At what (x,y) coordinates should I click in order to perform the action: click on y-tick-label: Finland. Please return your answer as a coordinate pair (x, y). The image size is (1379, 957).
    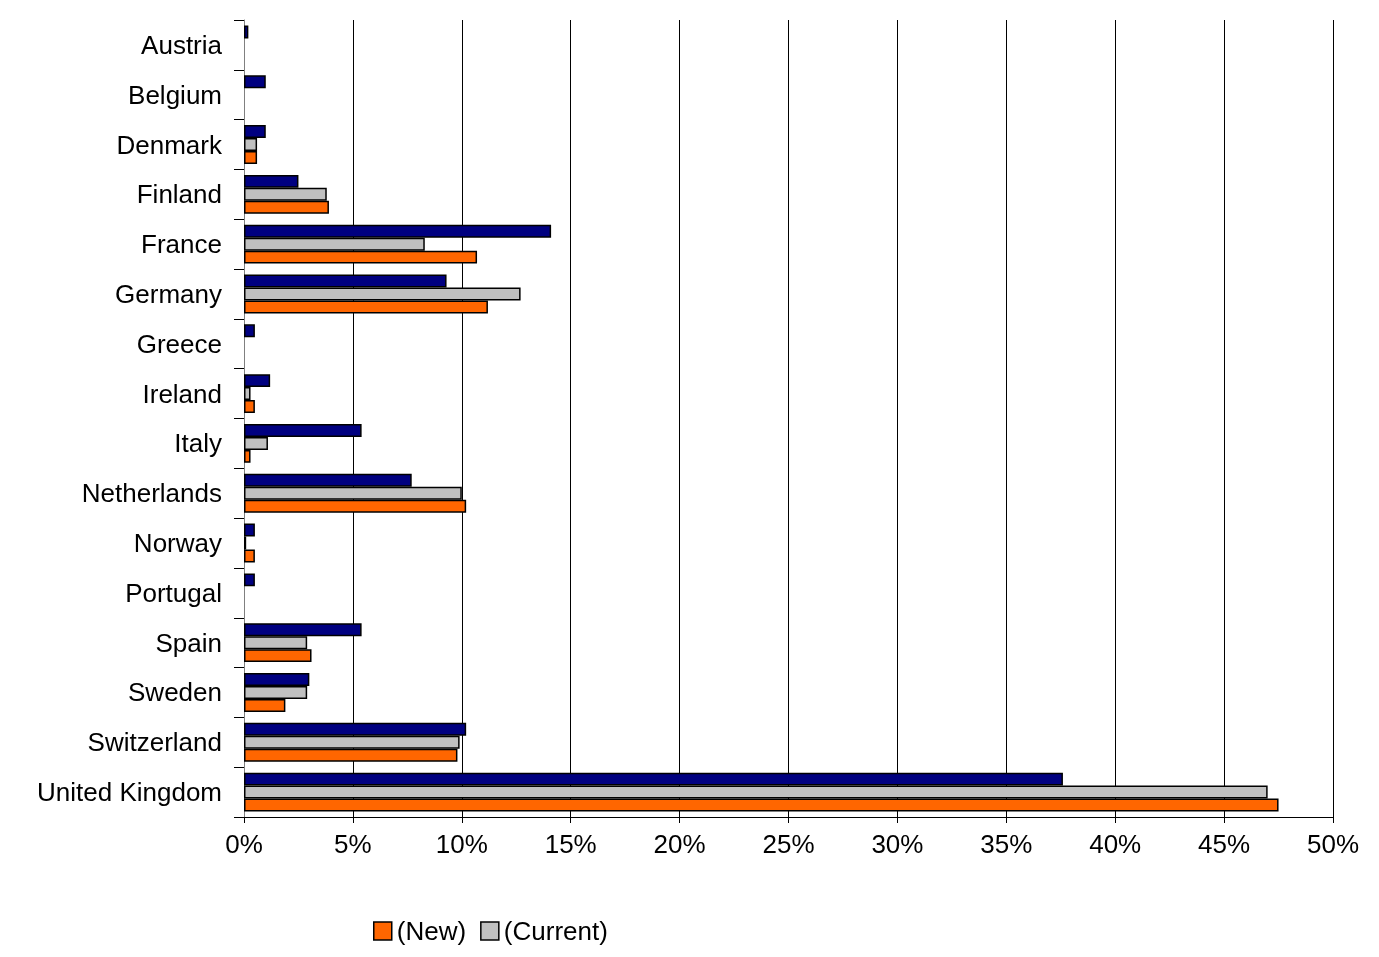
    Looking at the image, I should click on (179, 194).